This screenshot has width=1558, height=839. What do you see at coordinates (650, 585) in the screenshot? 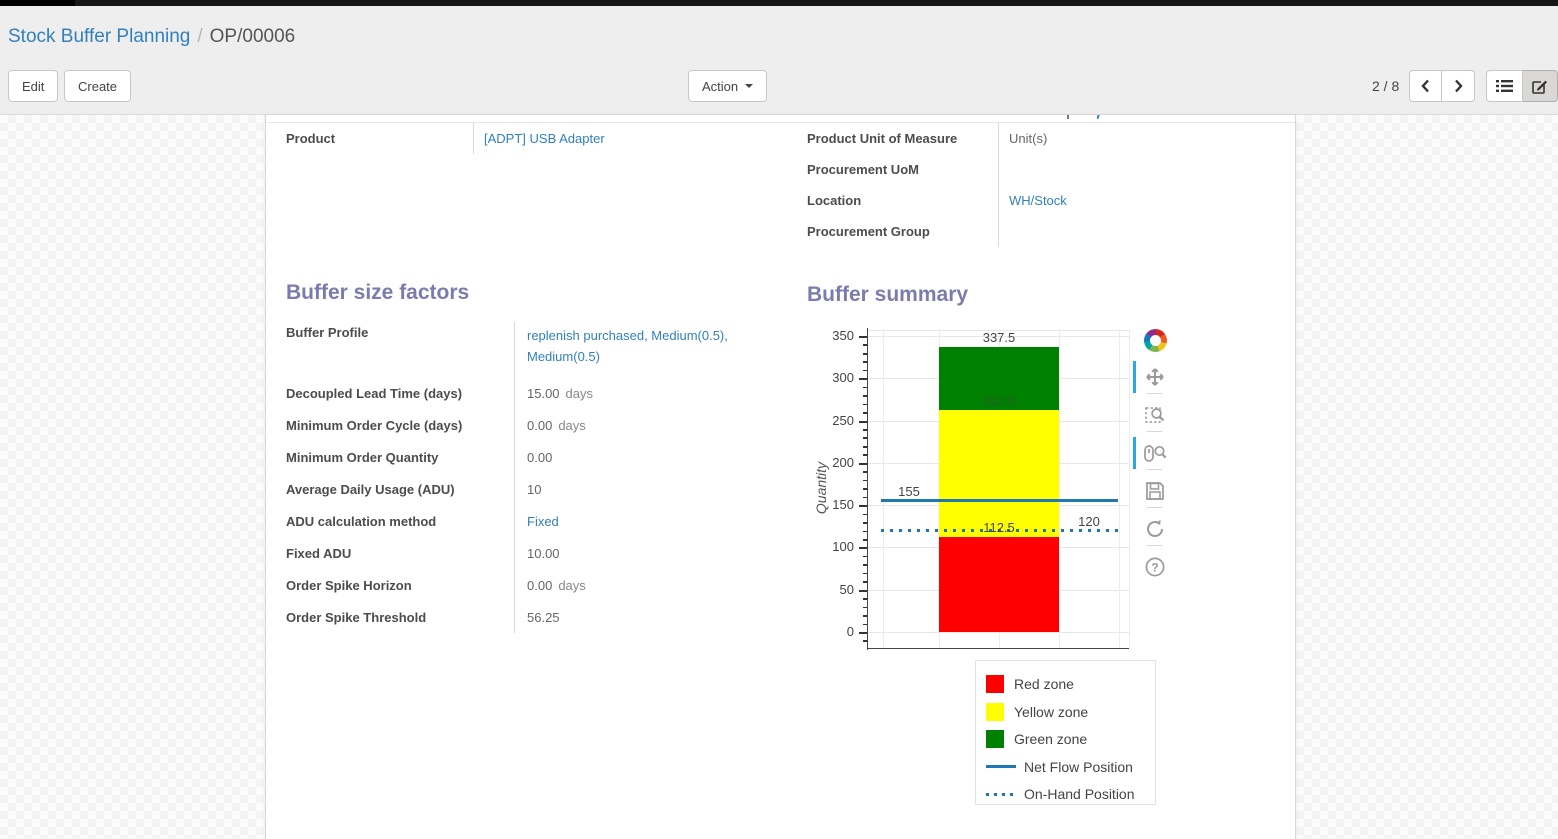
I see `field-value: 0.00 days` at bounding box center [650, 585].